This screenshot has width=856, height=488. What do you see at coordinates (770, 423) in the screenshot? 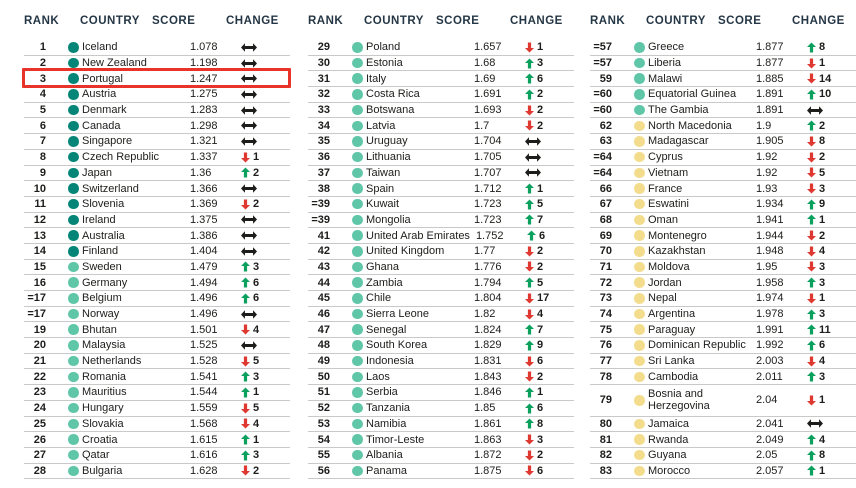
I see `score-cell: 2.041` at bounding box center [770, 423].